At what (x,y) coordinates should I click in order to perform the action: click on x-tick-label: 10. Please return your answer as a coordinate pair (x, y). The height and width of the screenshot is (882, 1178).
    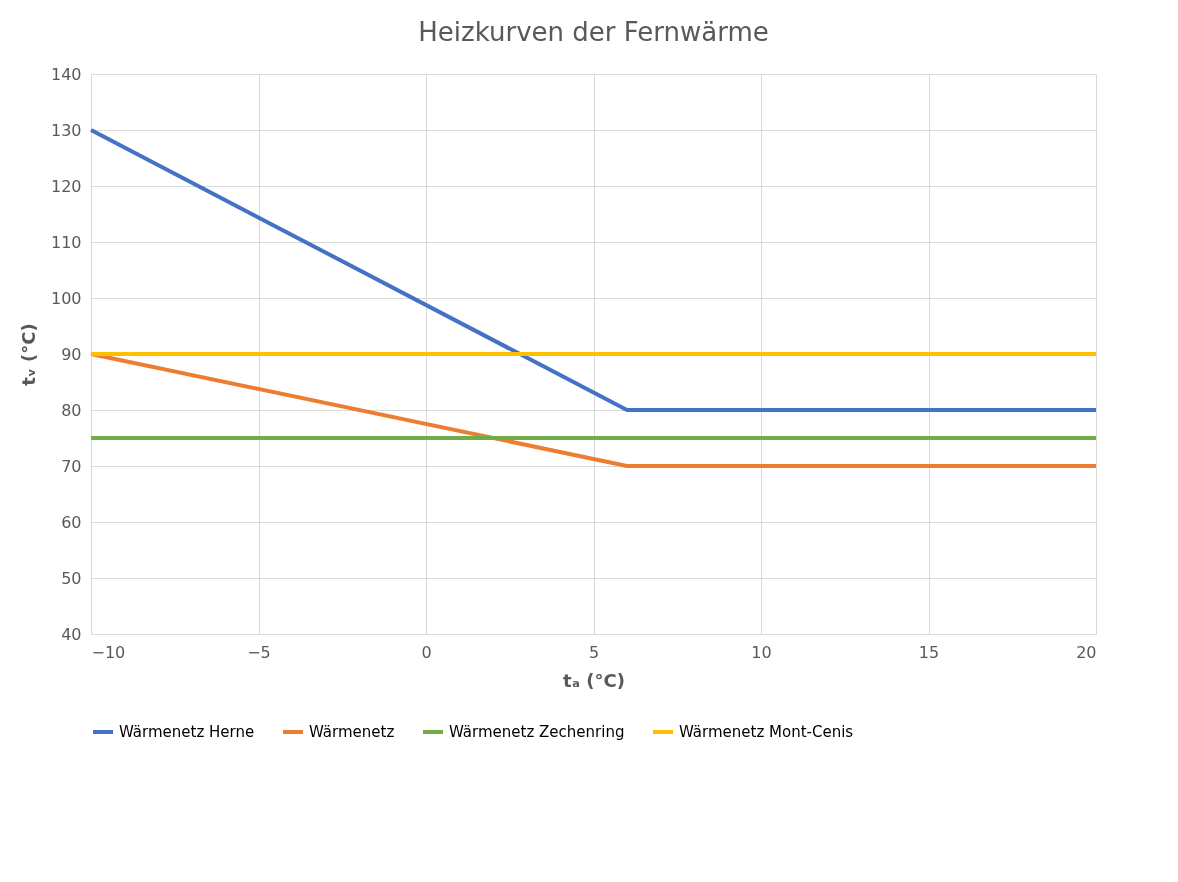
    Looking at the image, I should click on (761, 652).